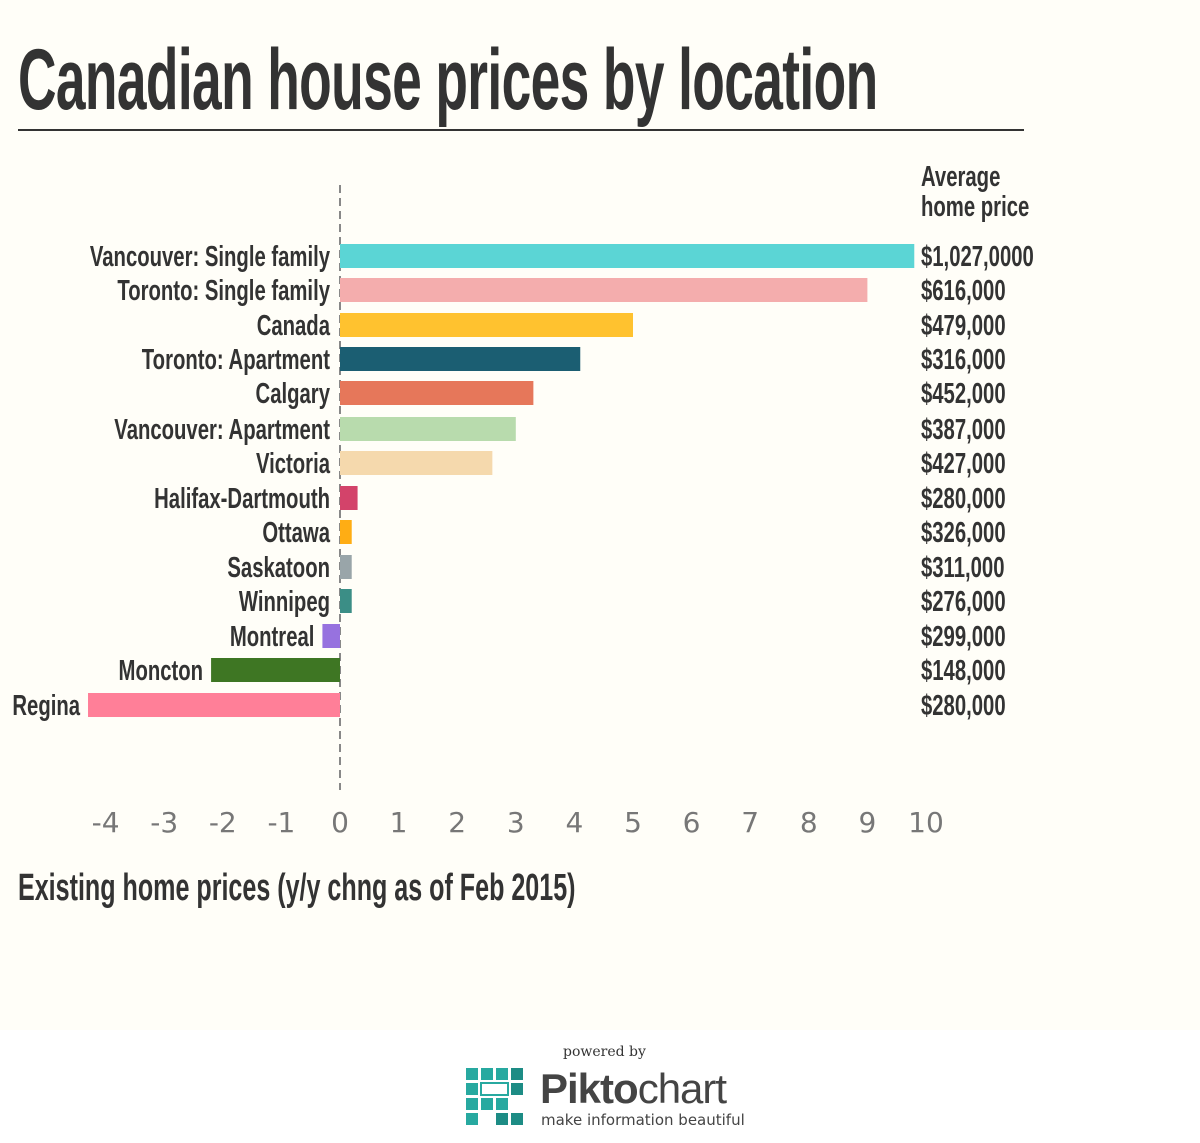 The height and width of the screenshot is (1143, 1200). What do you see at coordinates (223, 291) in the screenshot?
I see `category-label-1: Toronto: Single family` at bounding box center [223, 291].